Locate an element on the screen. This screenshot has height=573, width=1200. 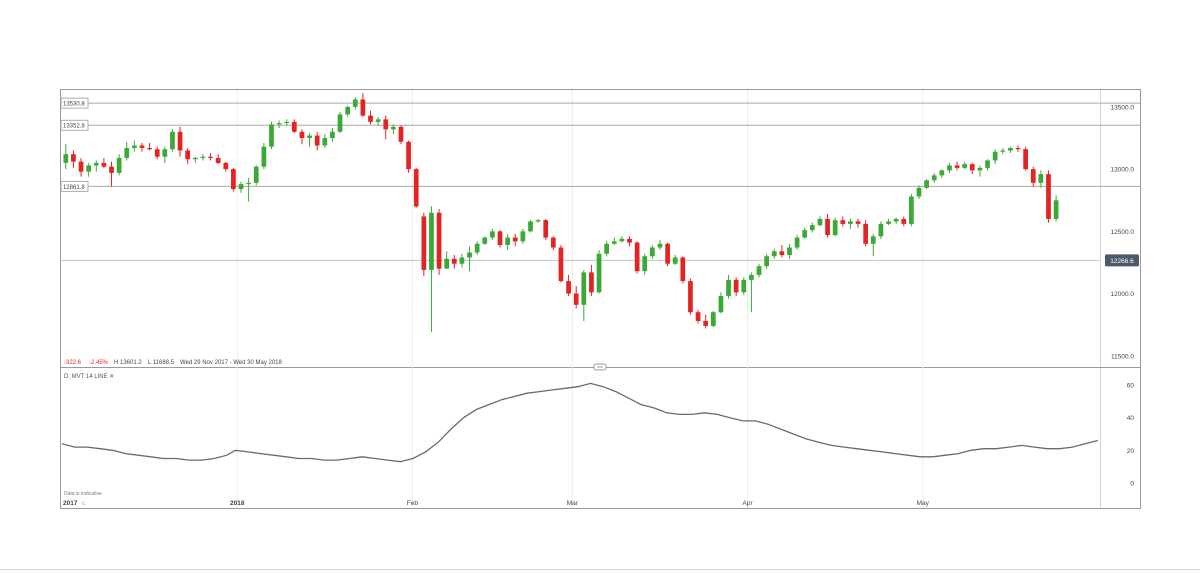
time-axis-tick-label: 2017 is located at coordinates (70, 503).